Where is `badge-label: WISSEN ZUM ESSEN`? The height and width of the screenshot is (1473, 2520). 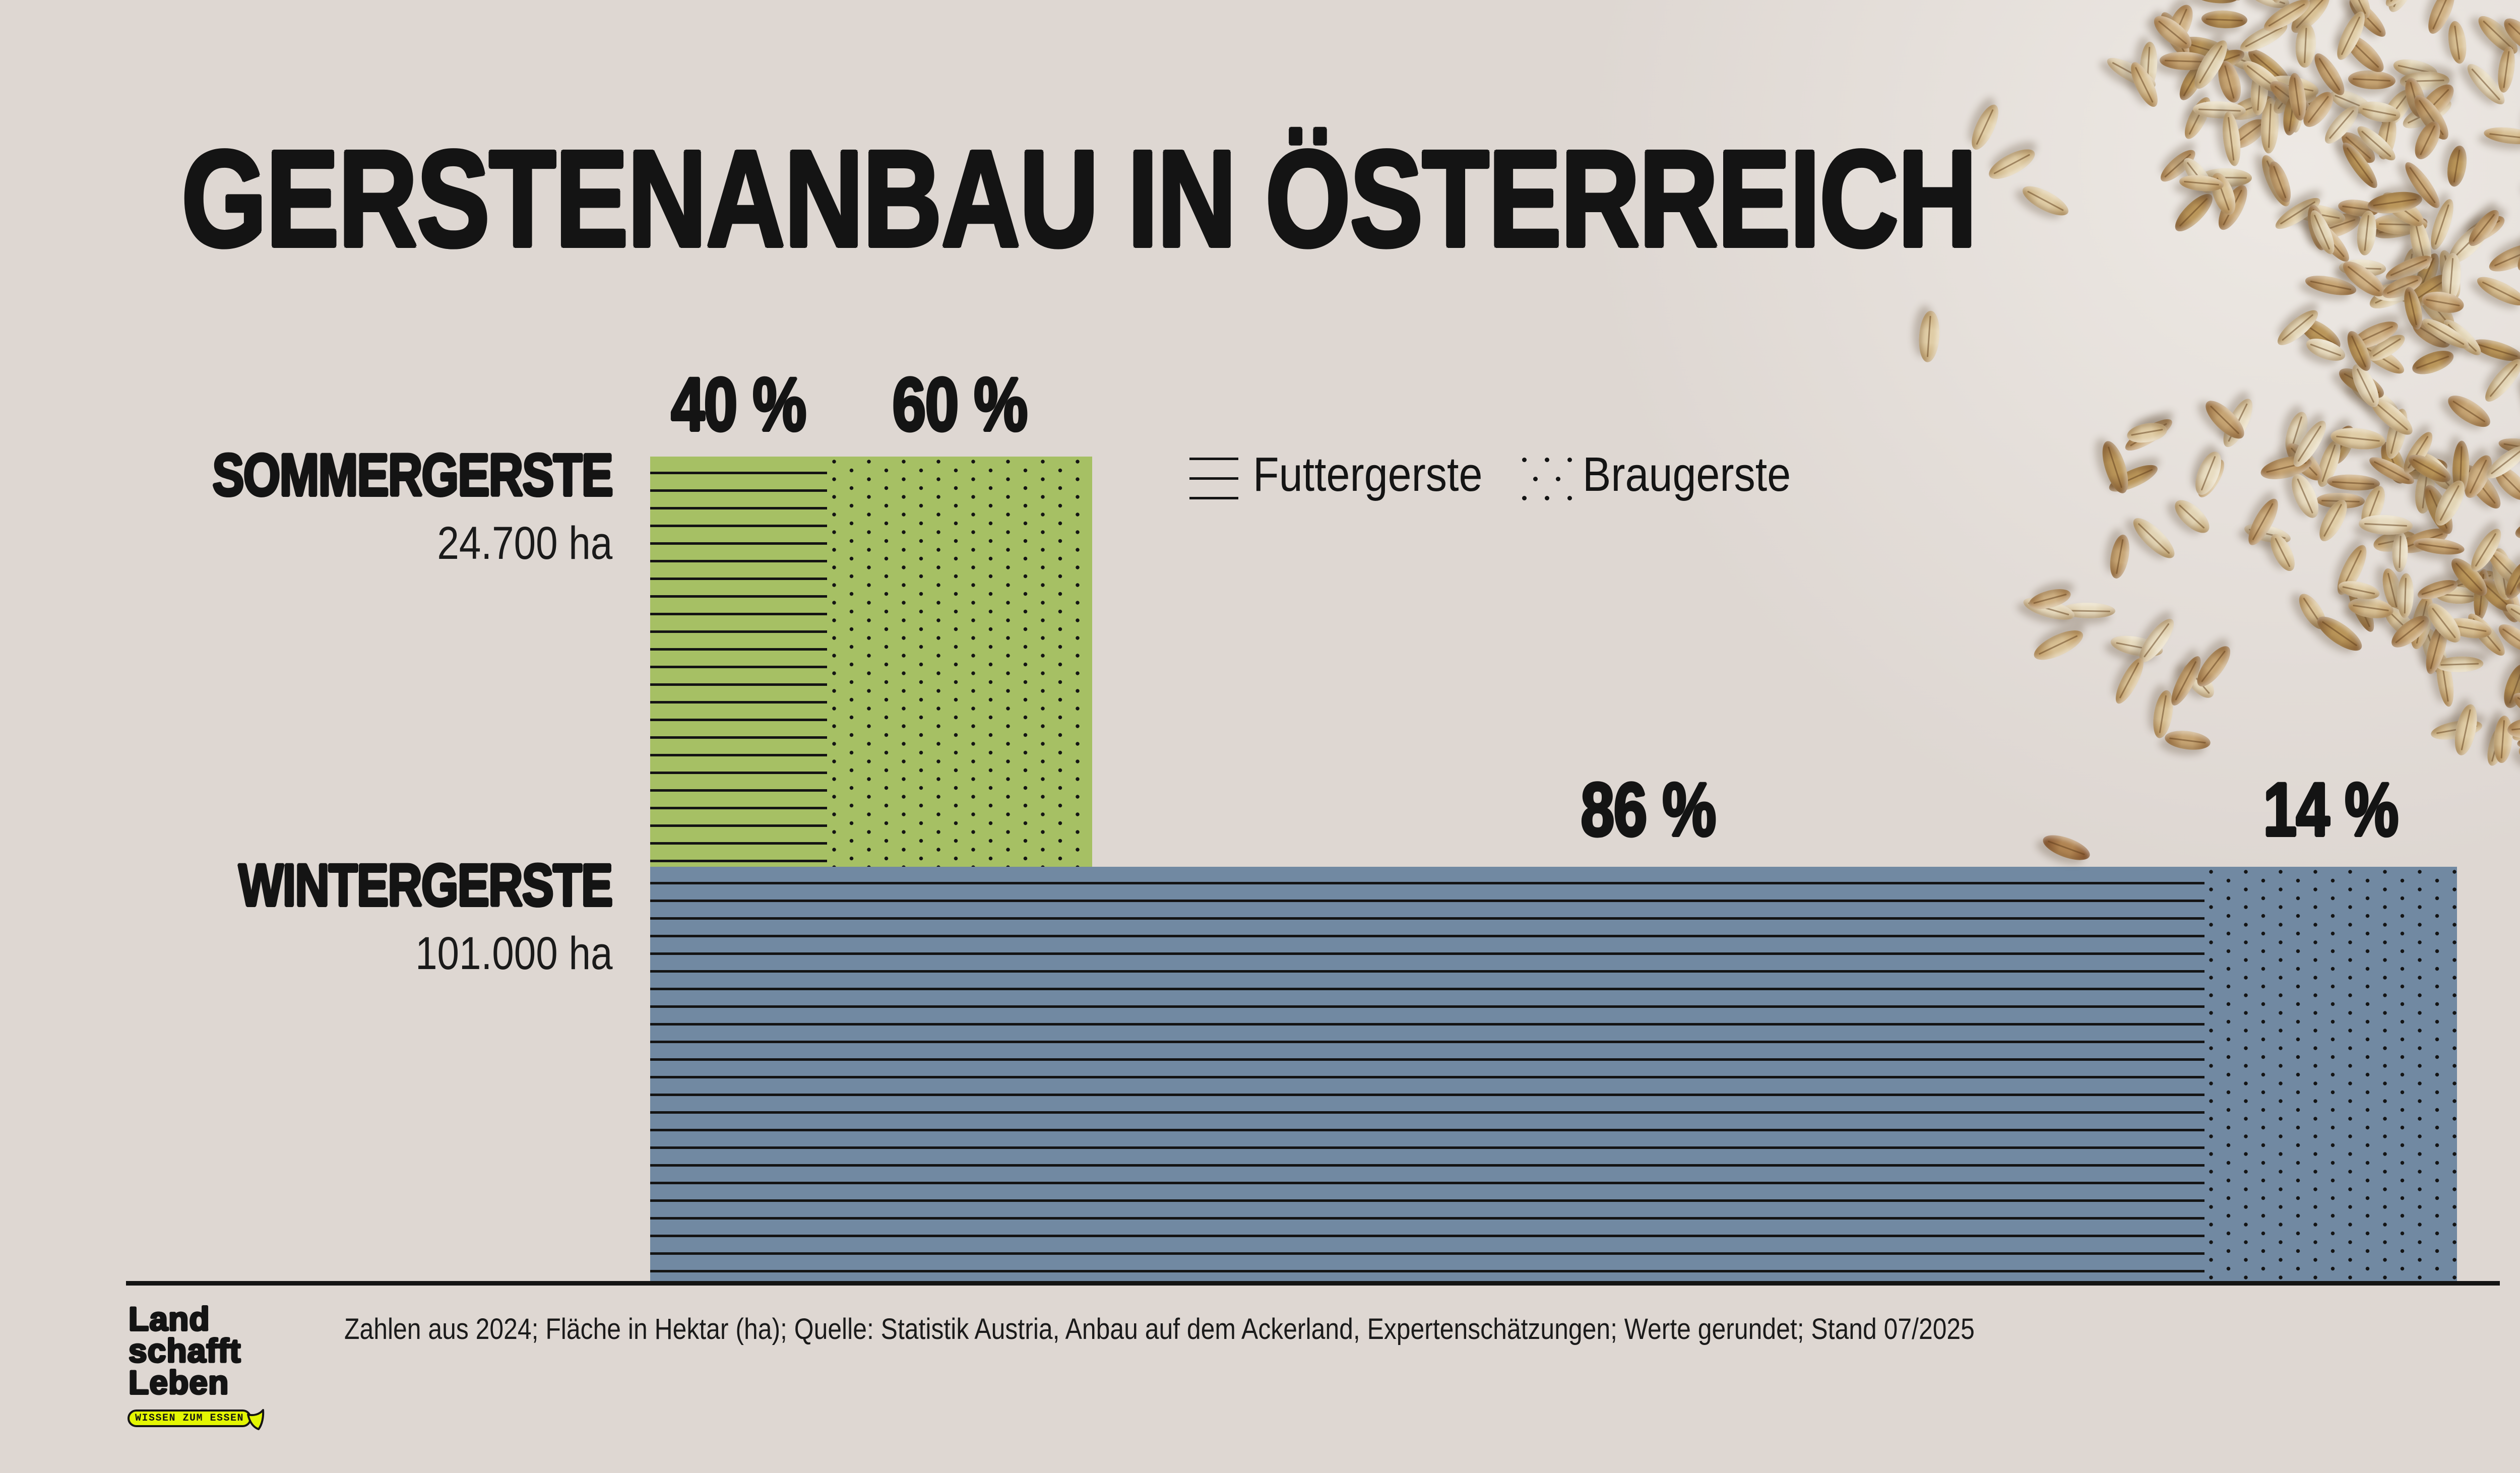 badge-label: WISSEN ZUM ESSEN is located at coordinates (189, 1419).